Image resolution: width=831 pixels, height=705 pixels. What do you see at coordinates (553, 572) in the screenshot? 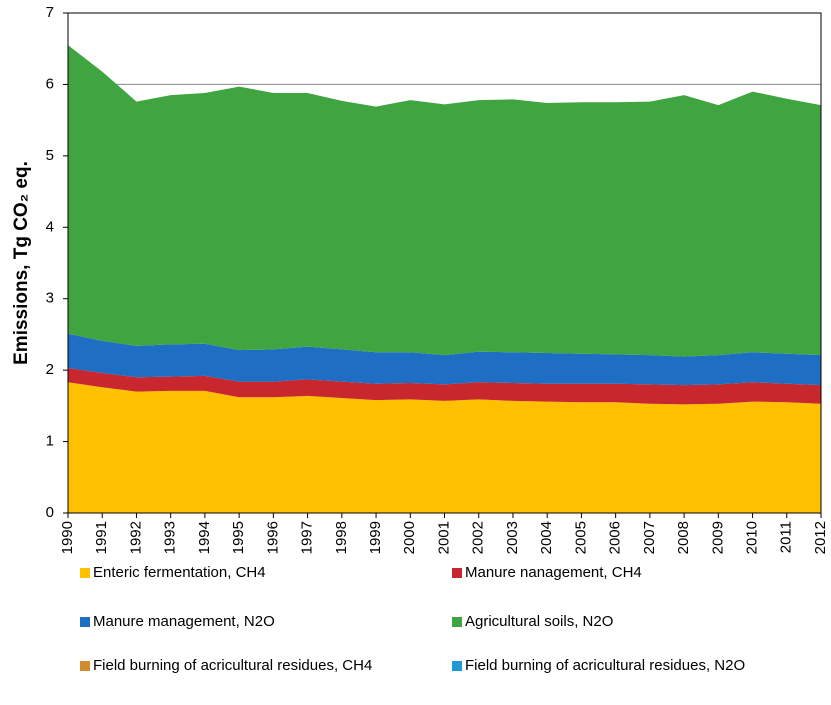
I see `legend-label: Manure nanagement, CH4` at bounding box center [553, 572].